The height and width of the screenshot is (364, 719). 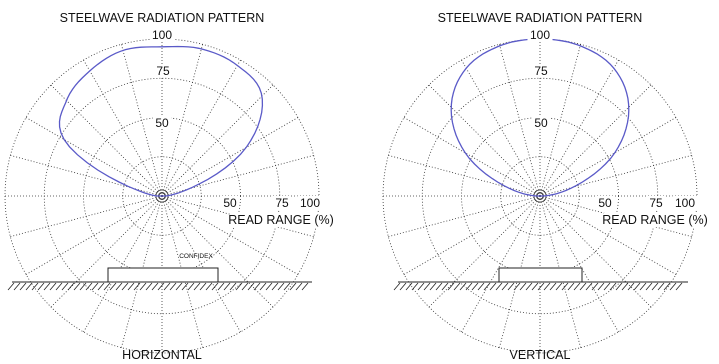 I want to click on axis-label-background, so click(x=655, y=220).